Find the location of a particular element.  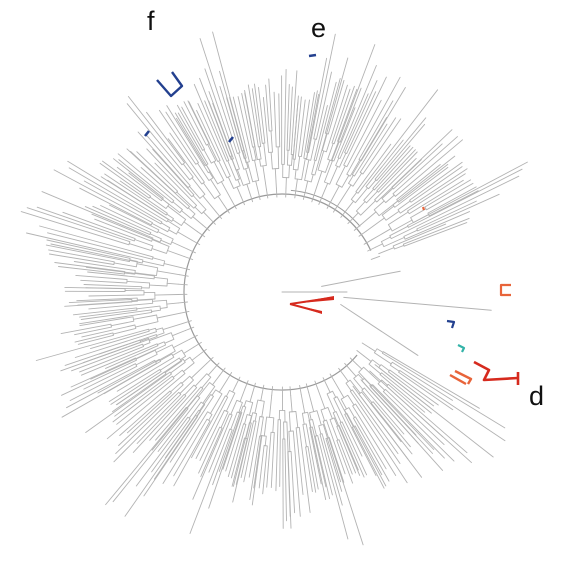

orange-bracket-d is located at coordinates (461, 377).